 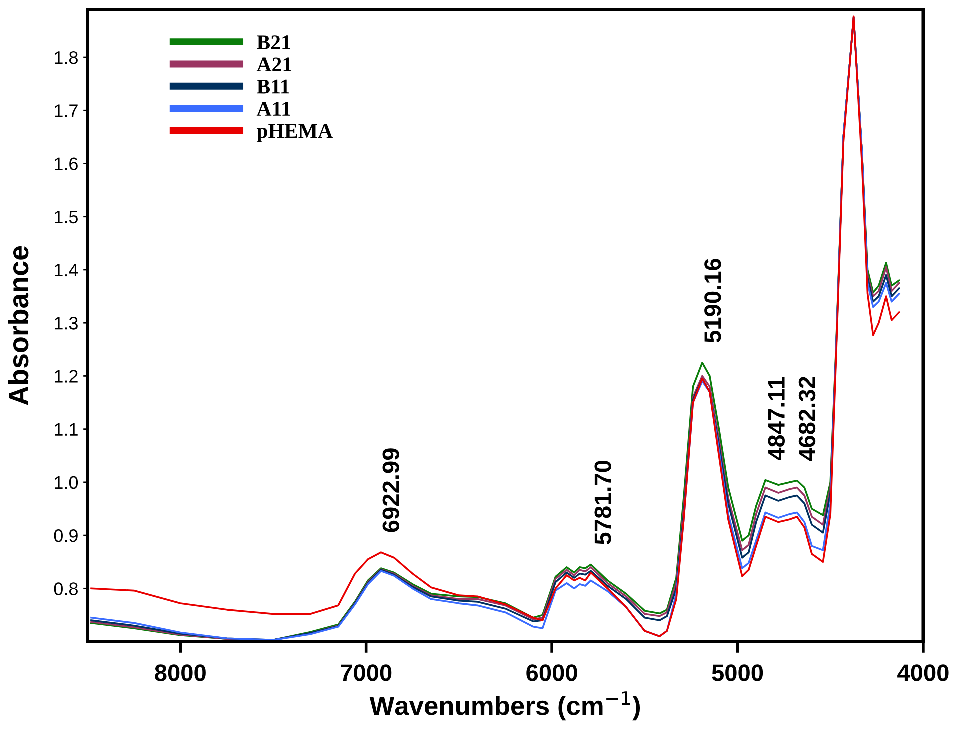 I want to click on y-tick-label: 1.1, so click(x=66, y=429).